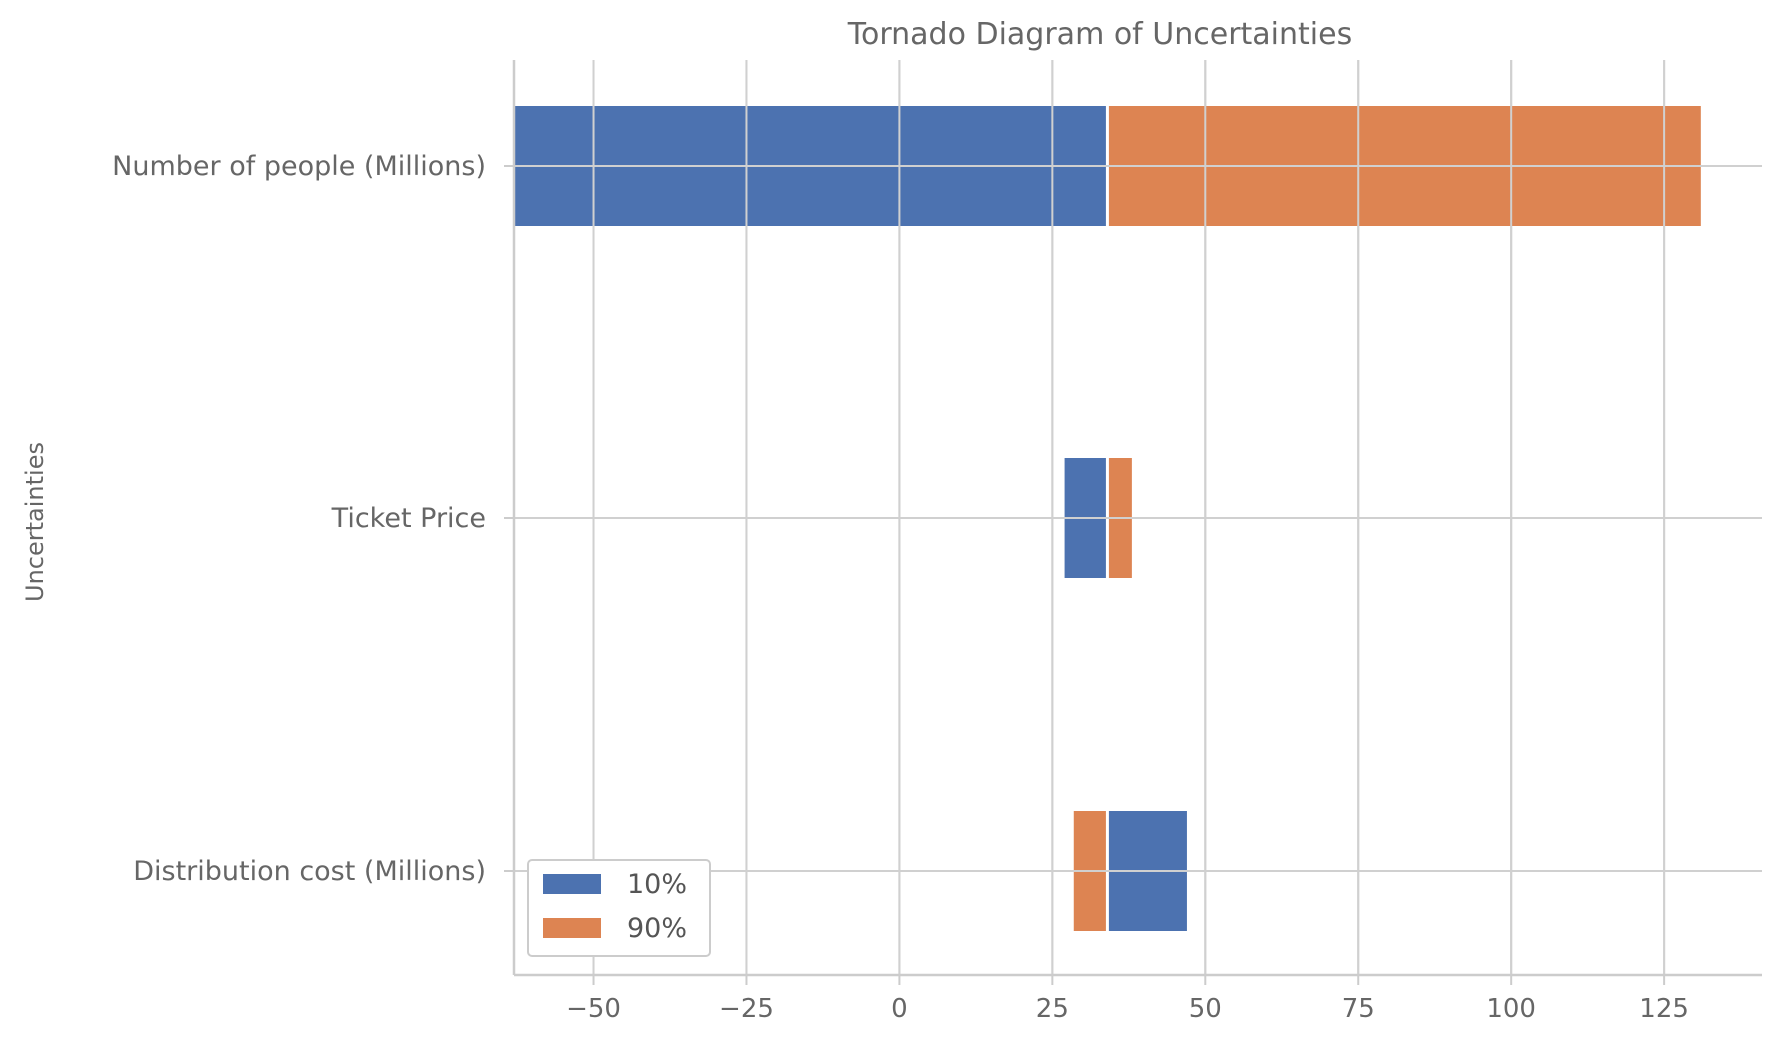 Image resolution: width=1777 pixels, height=1044 pixels. I want to click on x-tick-label: −50, so click(593, 1009).